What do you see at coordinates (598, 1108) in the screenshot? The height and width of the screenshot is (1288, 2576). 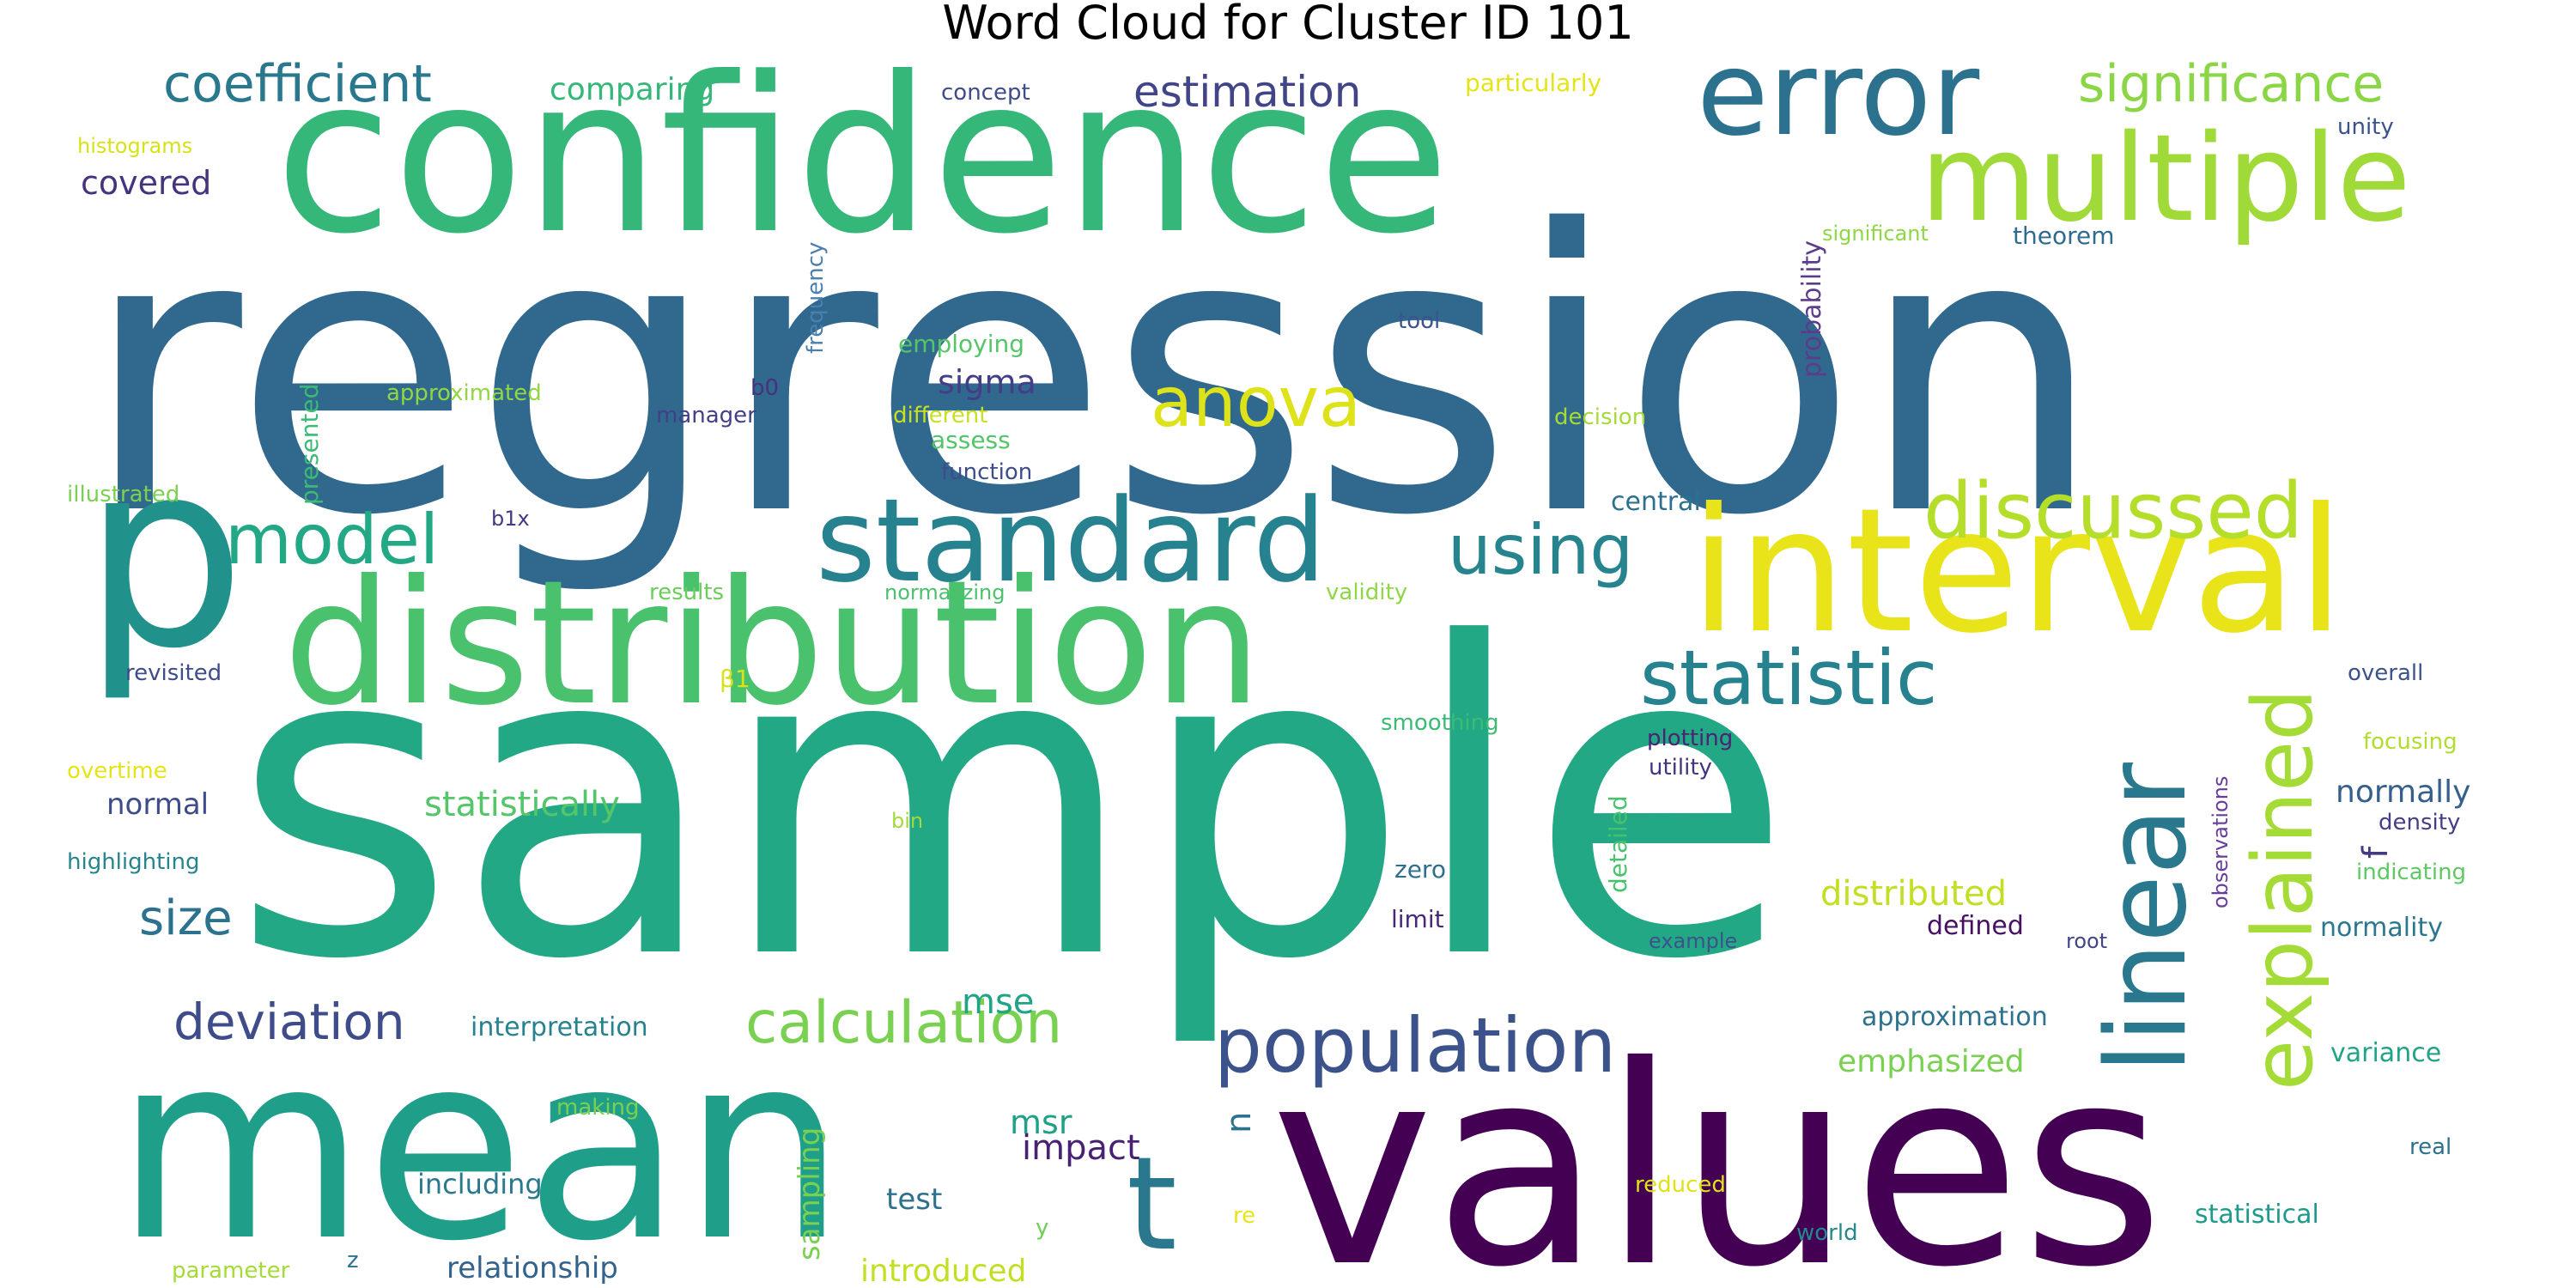 I see `word-making: making` at bounding box center [598, 1108].